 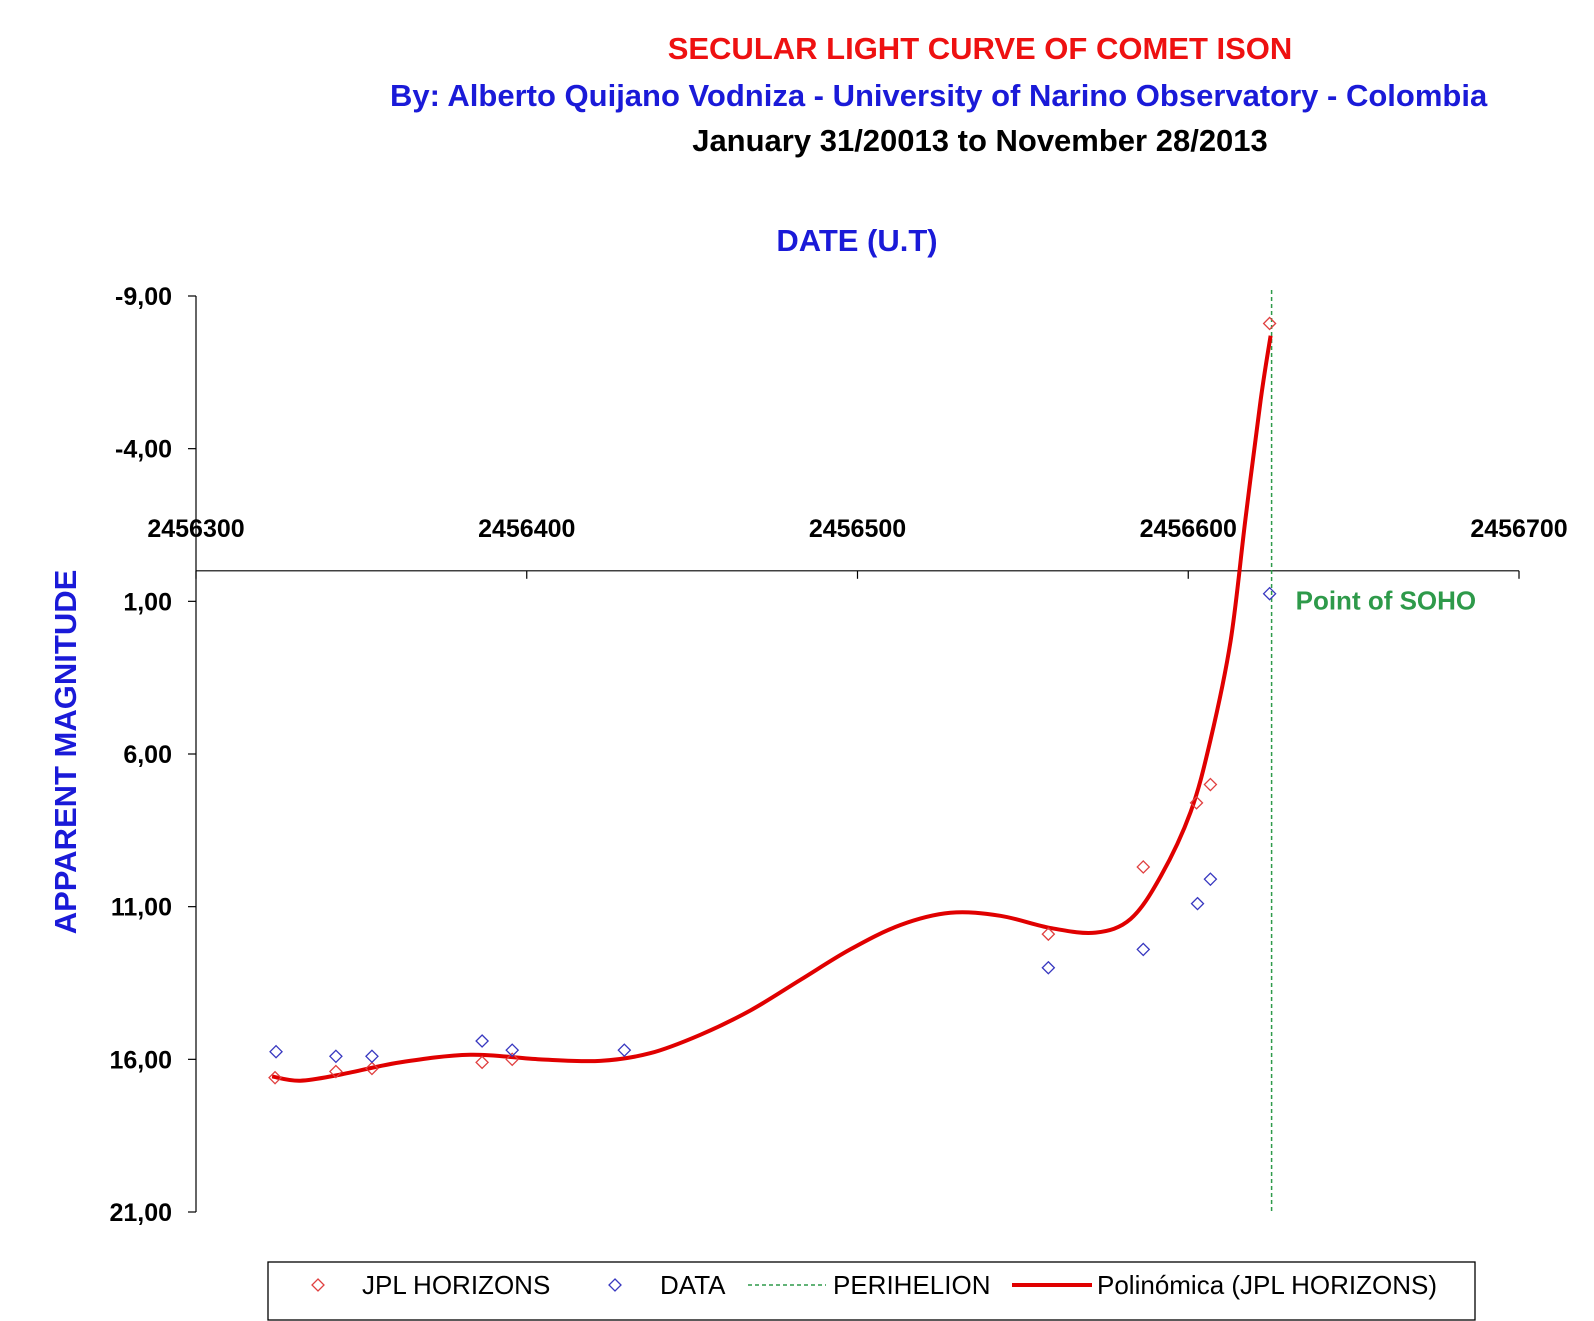 What do you see at coordinates (147, 602) in the screenshot?
I see `y-tick-label: 1,00` at bounding box center [147, 602].